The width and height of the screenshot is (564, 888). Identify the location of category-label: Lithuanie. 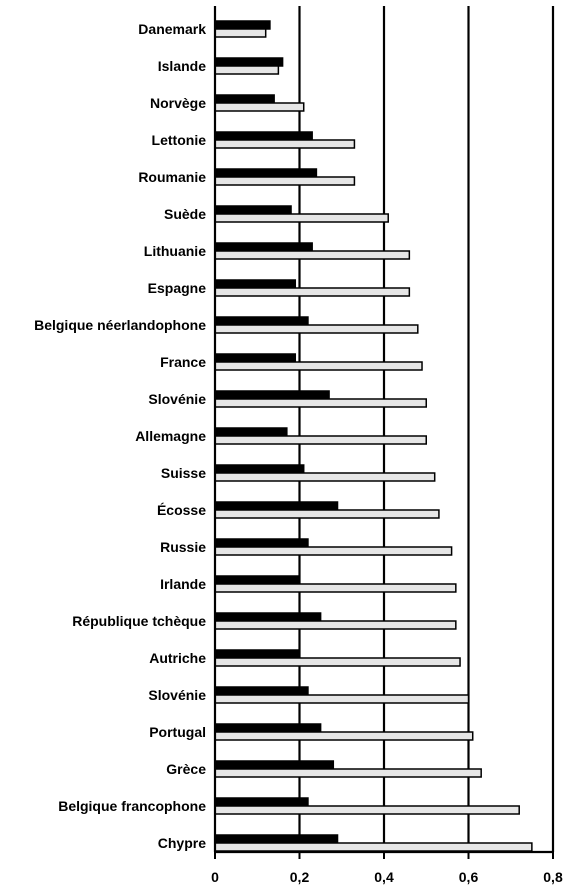
(175, 251).